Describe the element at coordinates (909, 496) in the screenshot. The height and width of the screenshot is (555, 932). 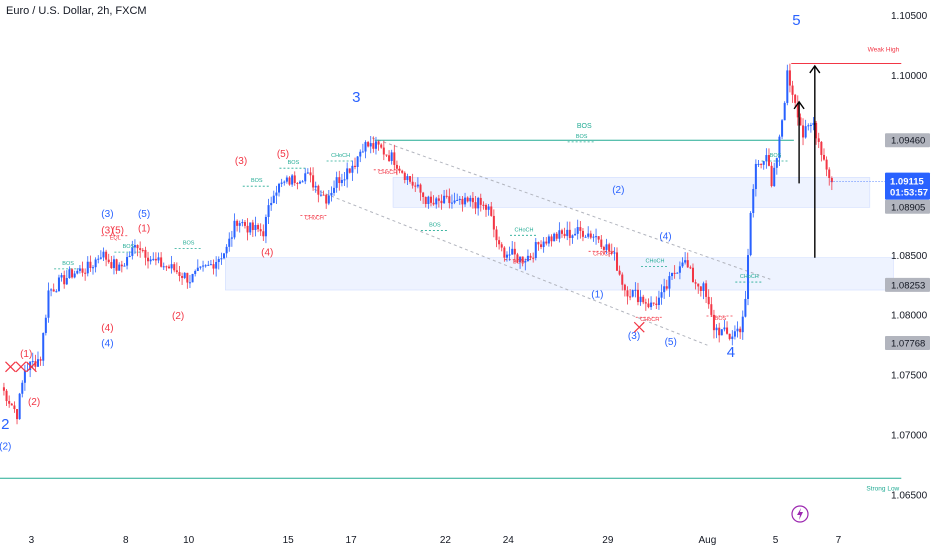
I see `price-tick: 1.06500` at that location.